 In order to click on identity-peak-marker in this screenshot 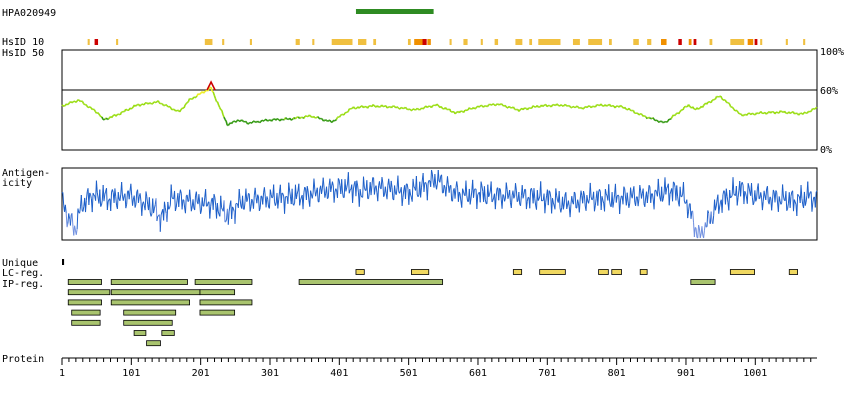, I will do `click(211, 85)`.